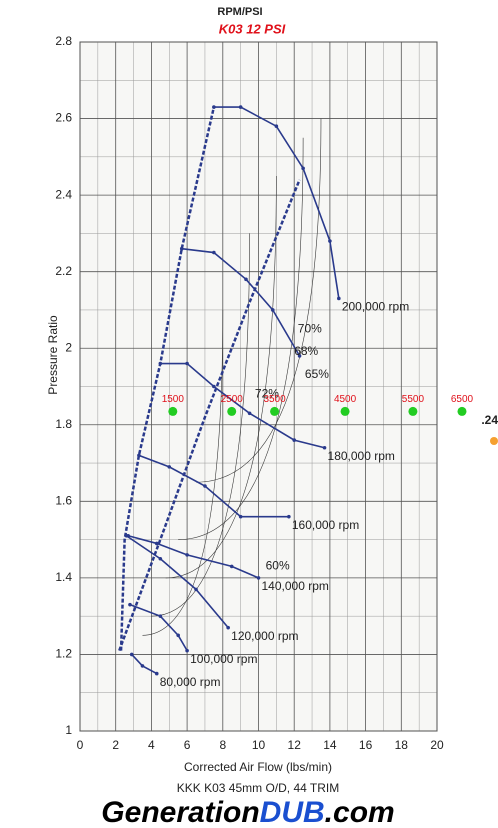  Describe the element at coordinates (68, 347) in the screenshot. I see `y-tick-label: 2` at that location.